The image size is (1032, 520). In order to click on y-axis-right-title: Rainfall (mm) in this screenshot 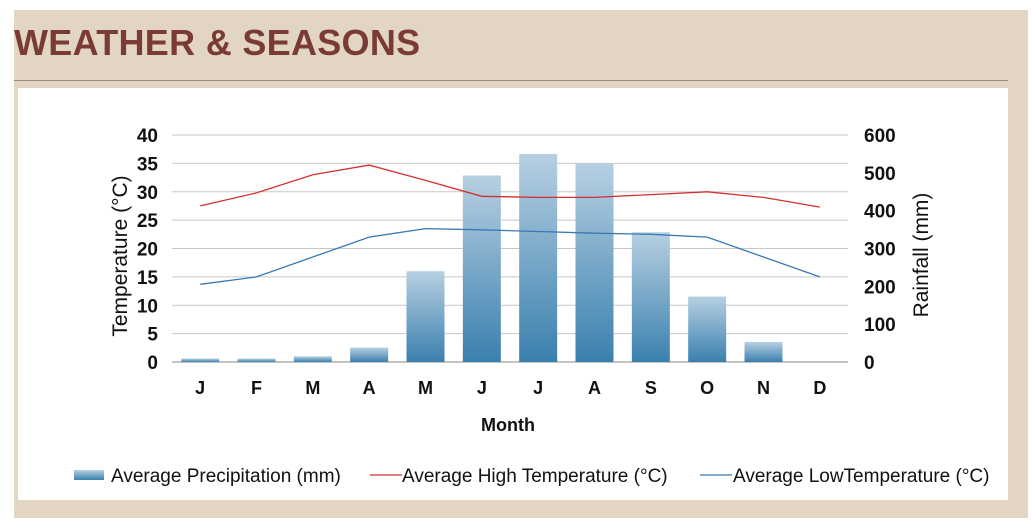, I will do `click(921, 255)`.